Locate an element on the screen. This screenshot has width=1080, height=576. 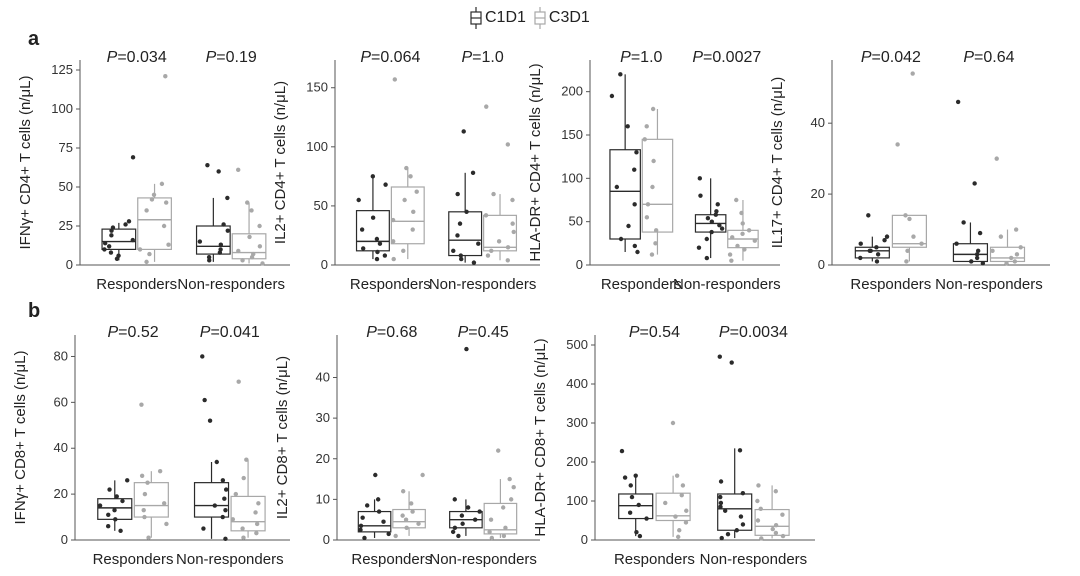
box-c3d1-responders is located at coordinates (657, 181).